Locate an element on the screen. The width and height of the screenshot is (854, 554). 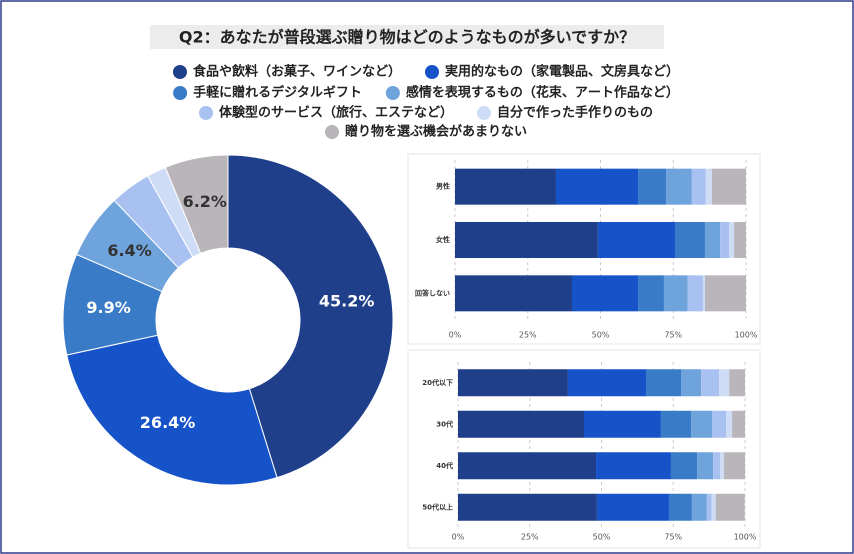
data-label: 9.9% is located at coordinates (108, 307).